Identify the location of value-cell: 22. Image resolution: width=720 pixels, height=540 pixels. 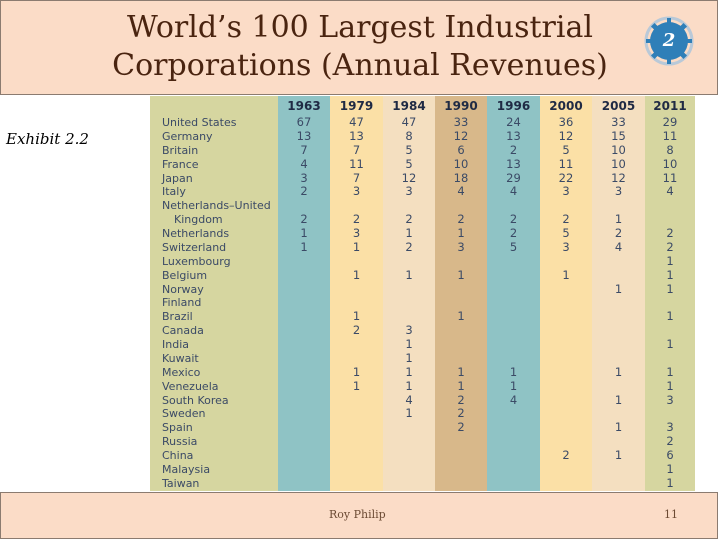
(566, 178).